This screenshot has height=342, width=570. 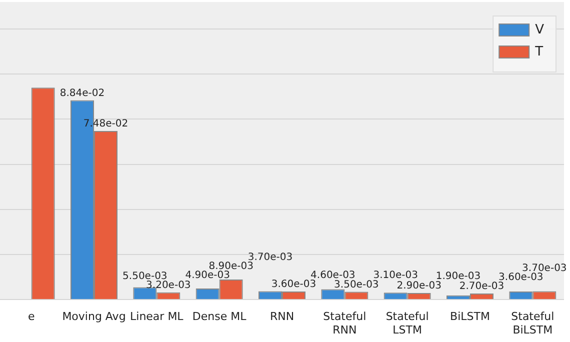 What do you see at coordinates (532, 323) in the screenshot?
I see `x-tick-label: Stateful BiLSTM` at bounding box center [532, 323].